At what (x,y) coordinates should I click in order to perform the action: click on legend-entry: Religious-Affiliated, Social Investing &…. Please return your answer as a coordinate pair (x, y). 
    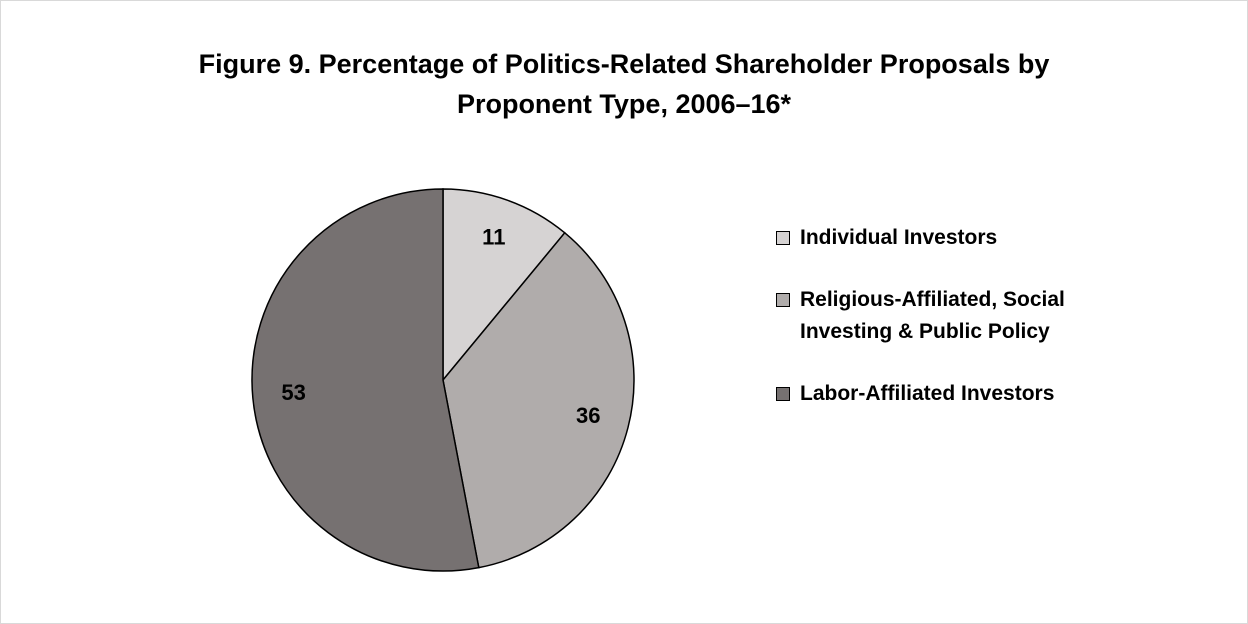
    Looking at the image, I should click on (953, 316).